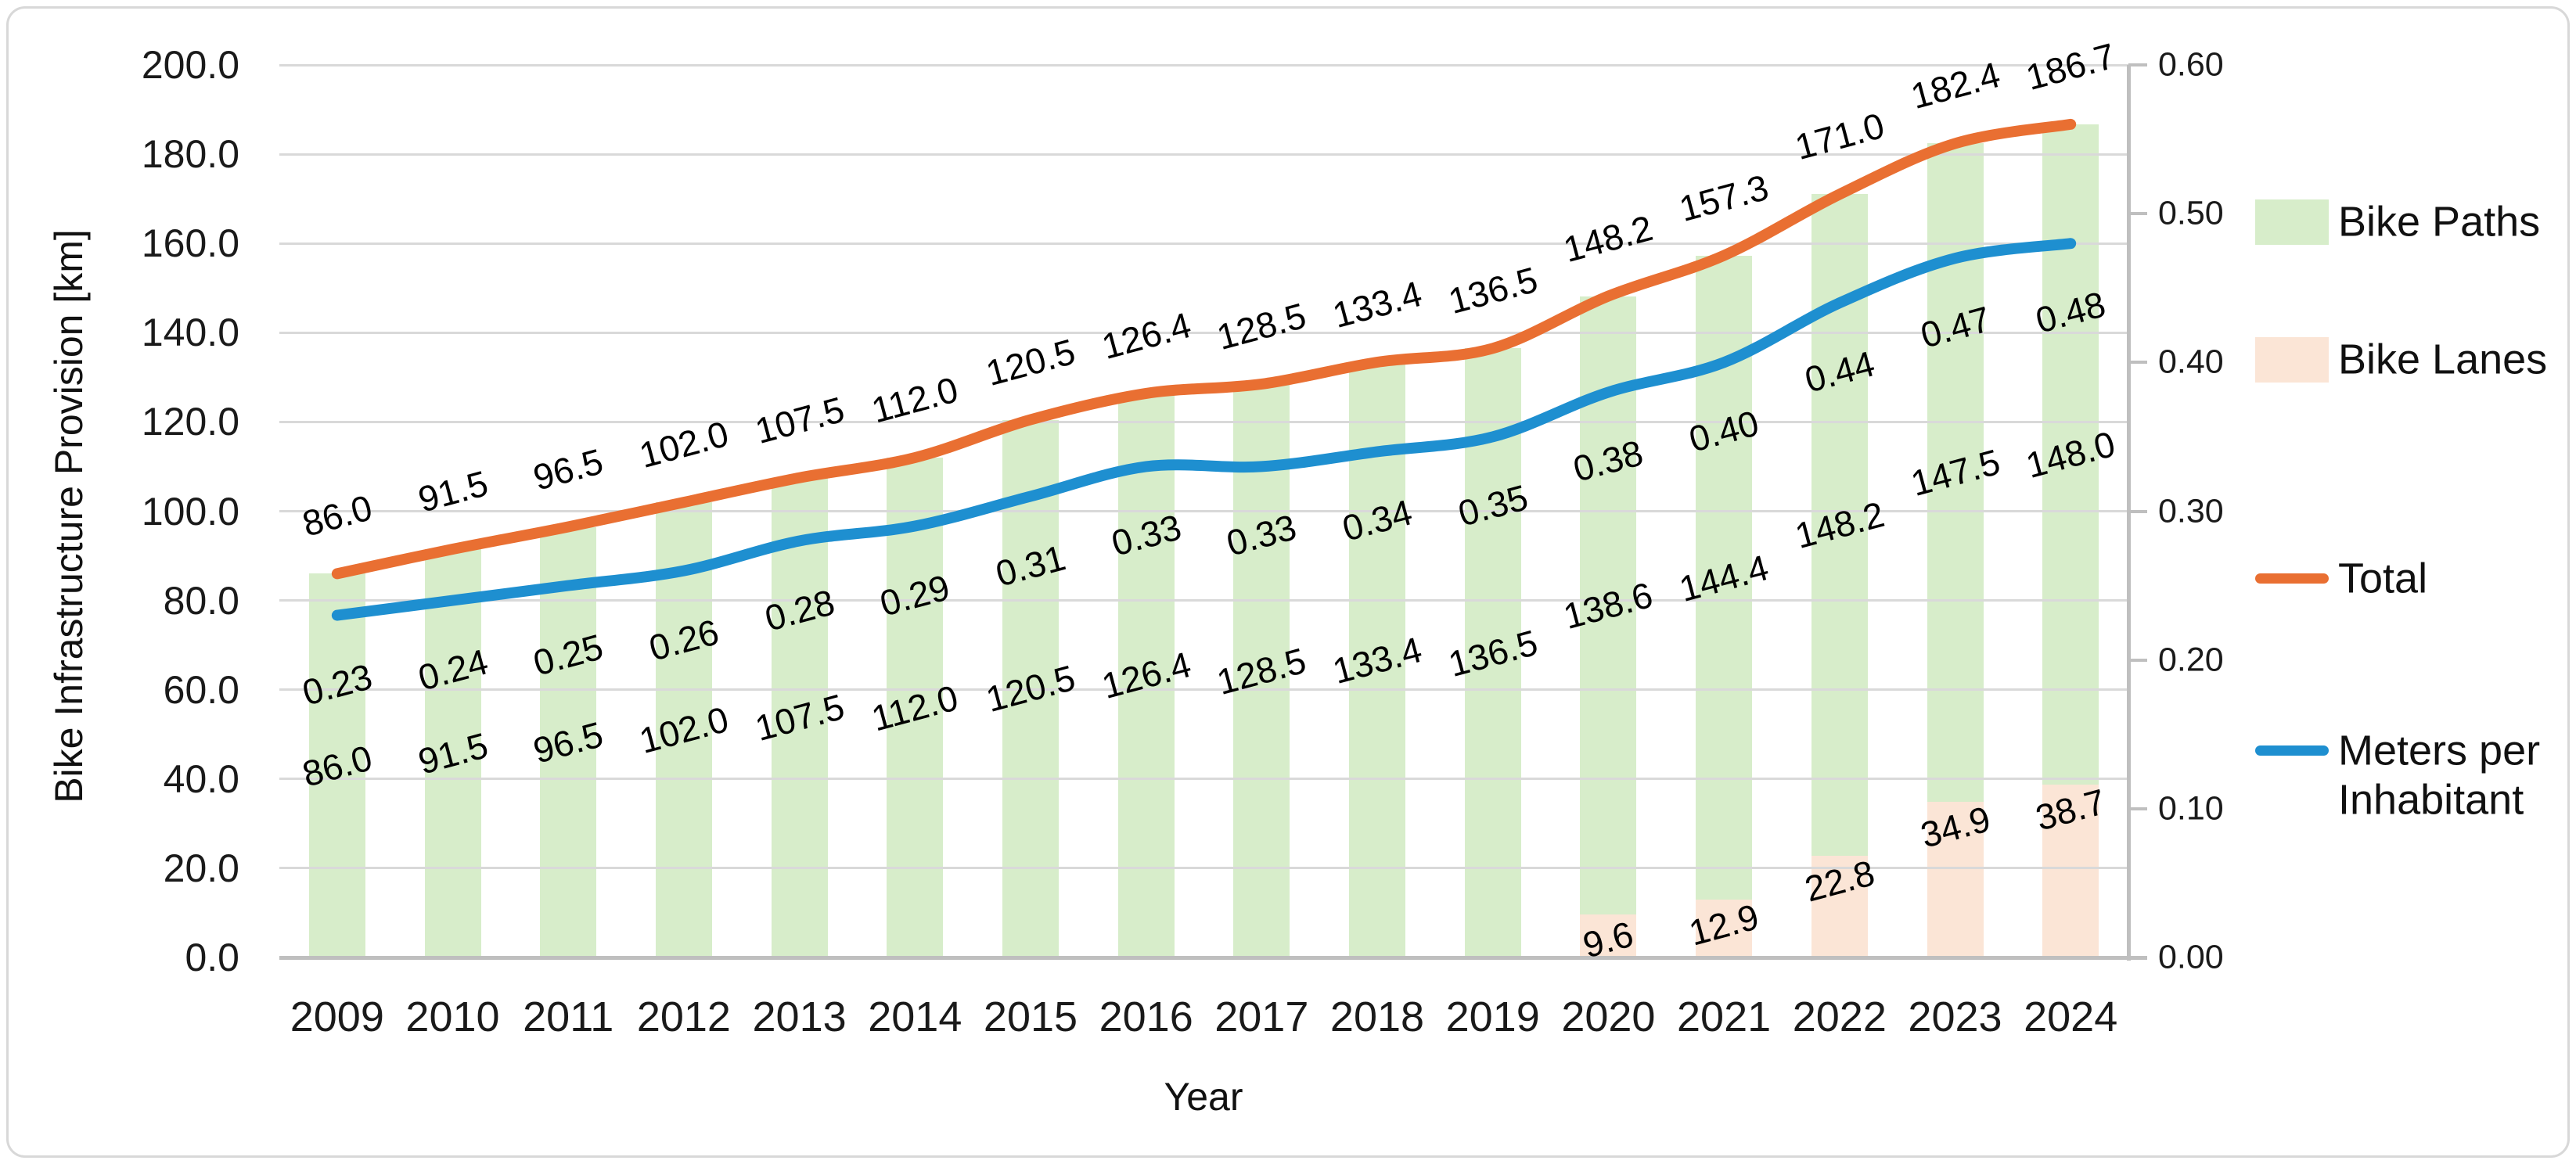  I want to click on x-axis-category-label: 2024, so click(2071, 1016).